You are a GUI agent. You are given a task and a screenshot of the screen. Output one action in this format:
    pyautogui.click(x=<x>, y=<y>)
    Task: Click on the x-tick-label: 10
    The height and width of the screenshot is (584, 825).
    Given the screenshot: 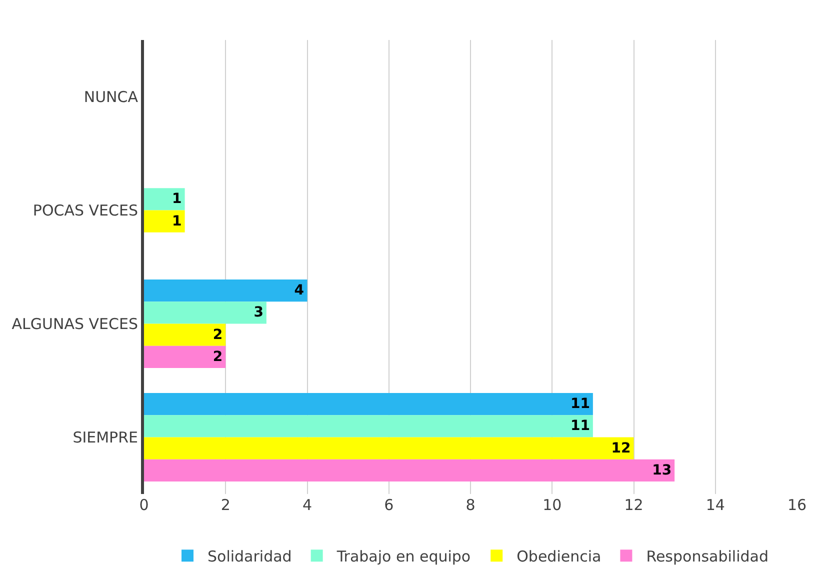 What is the action you would take?
    pyautogui.click(x=552, y=505)
    